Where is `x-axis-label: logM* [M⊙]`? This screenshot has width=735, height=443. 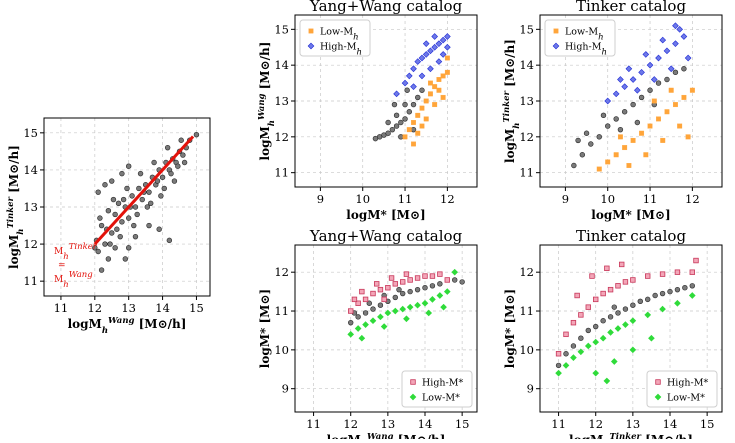
x-axis-label: logM* [M⊙] is located at coordinates (385, 215).